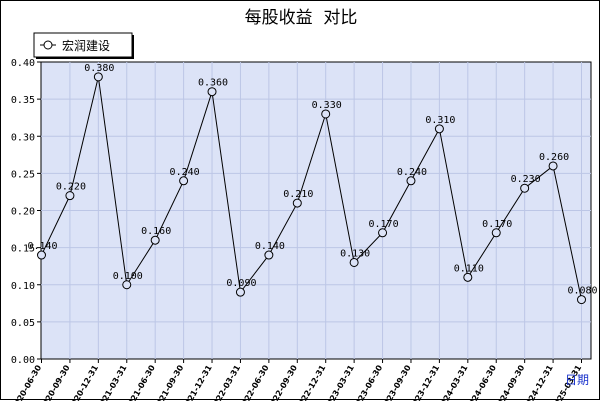 The image size is (600, 401). I want to click on y-tick-label: 0.20, so click(23, 212).